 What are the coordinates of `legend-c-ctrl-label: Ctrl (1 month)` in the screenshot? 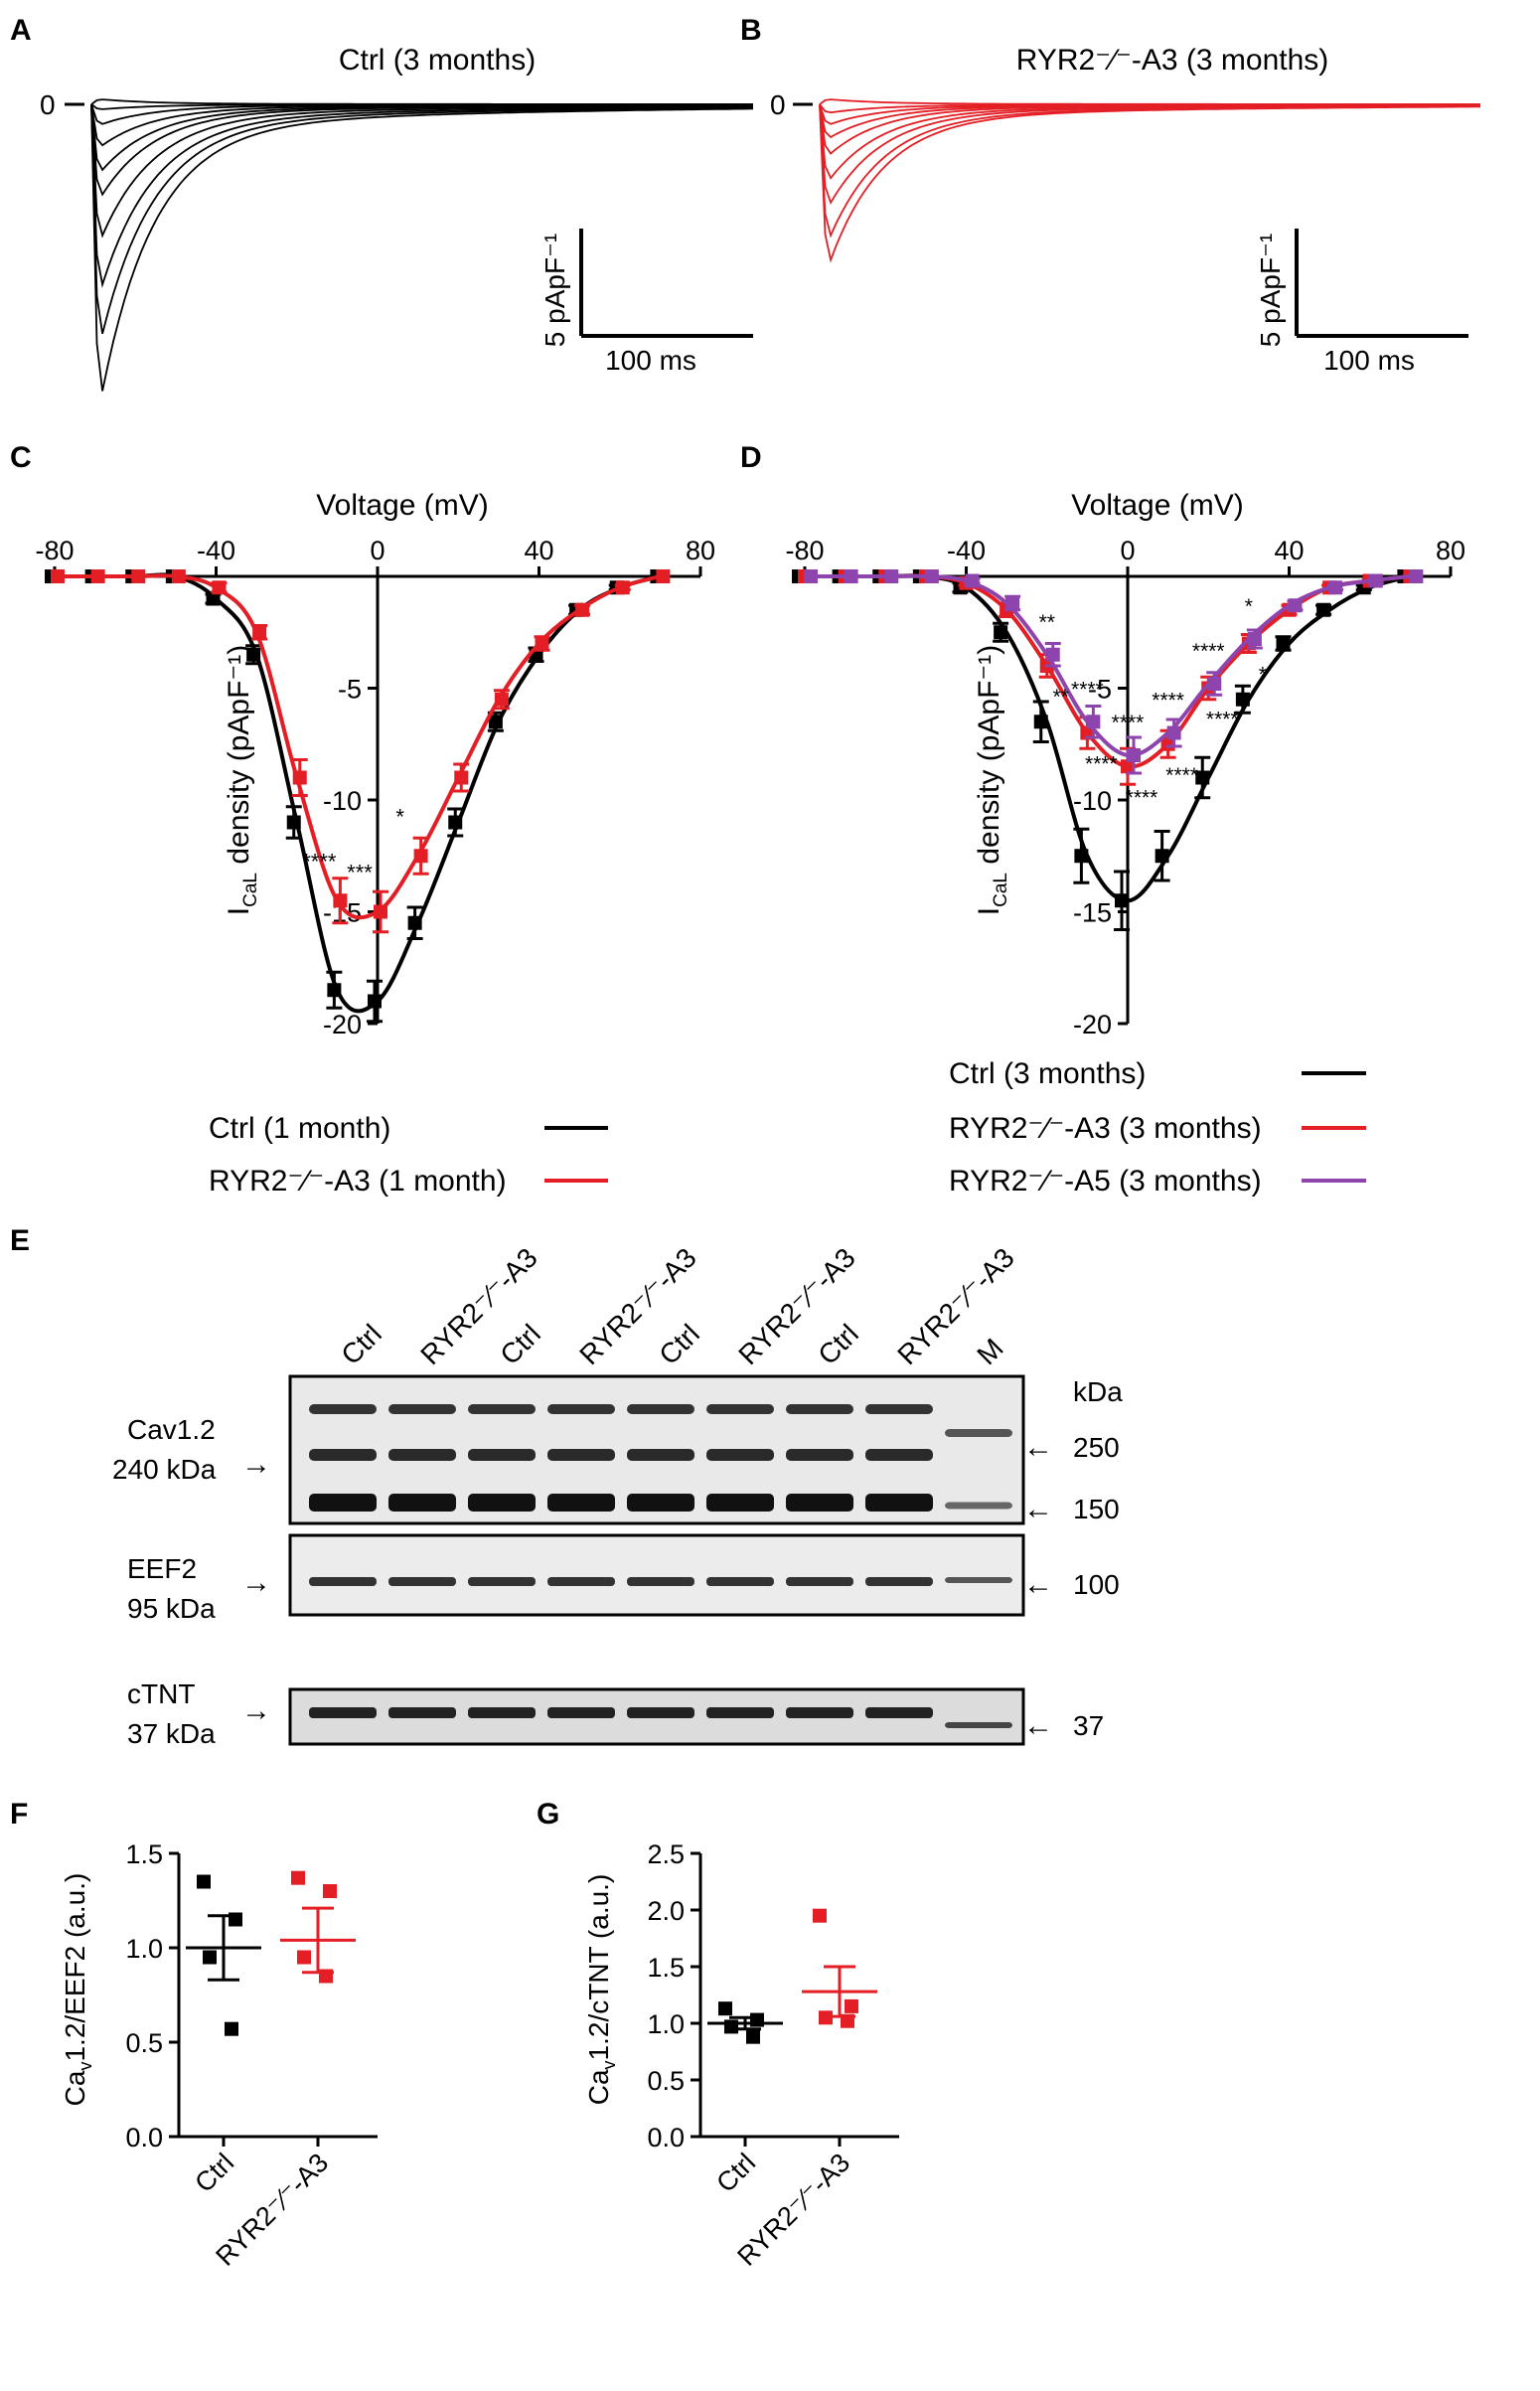 It's located at (299, 1128).